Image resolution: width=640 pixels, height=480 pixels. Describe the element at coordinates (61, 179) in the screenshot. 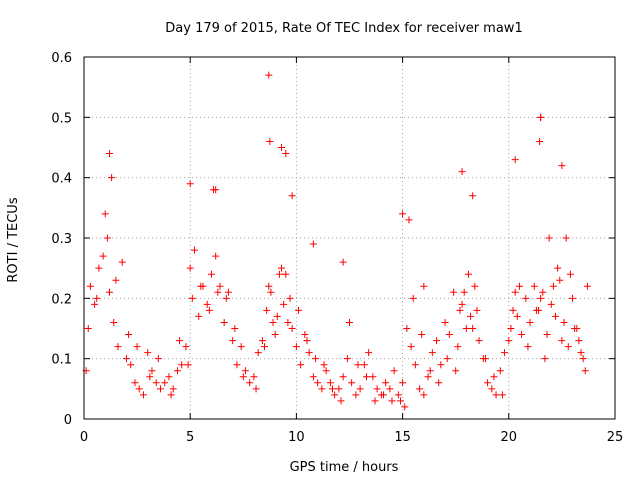

I see `y-tick-label: 0.4` at that location.